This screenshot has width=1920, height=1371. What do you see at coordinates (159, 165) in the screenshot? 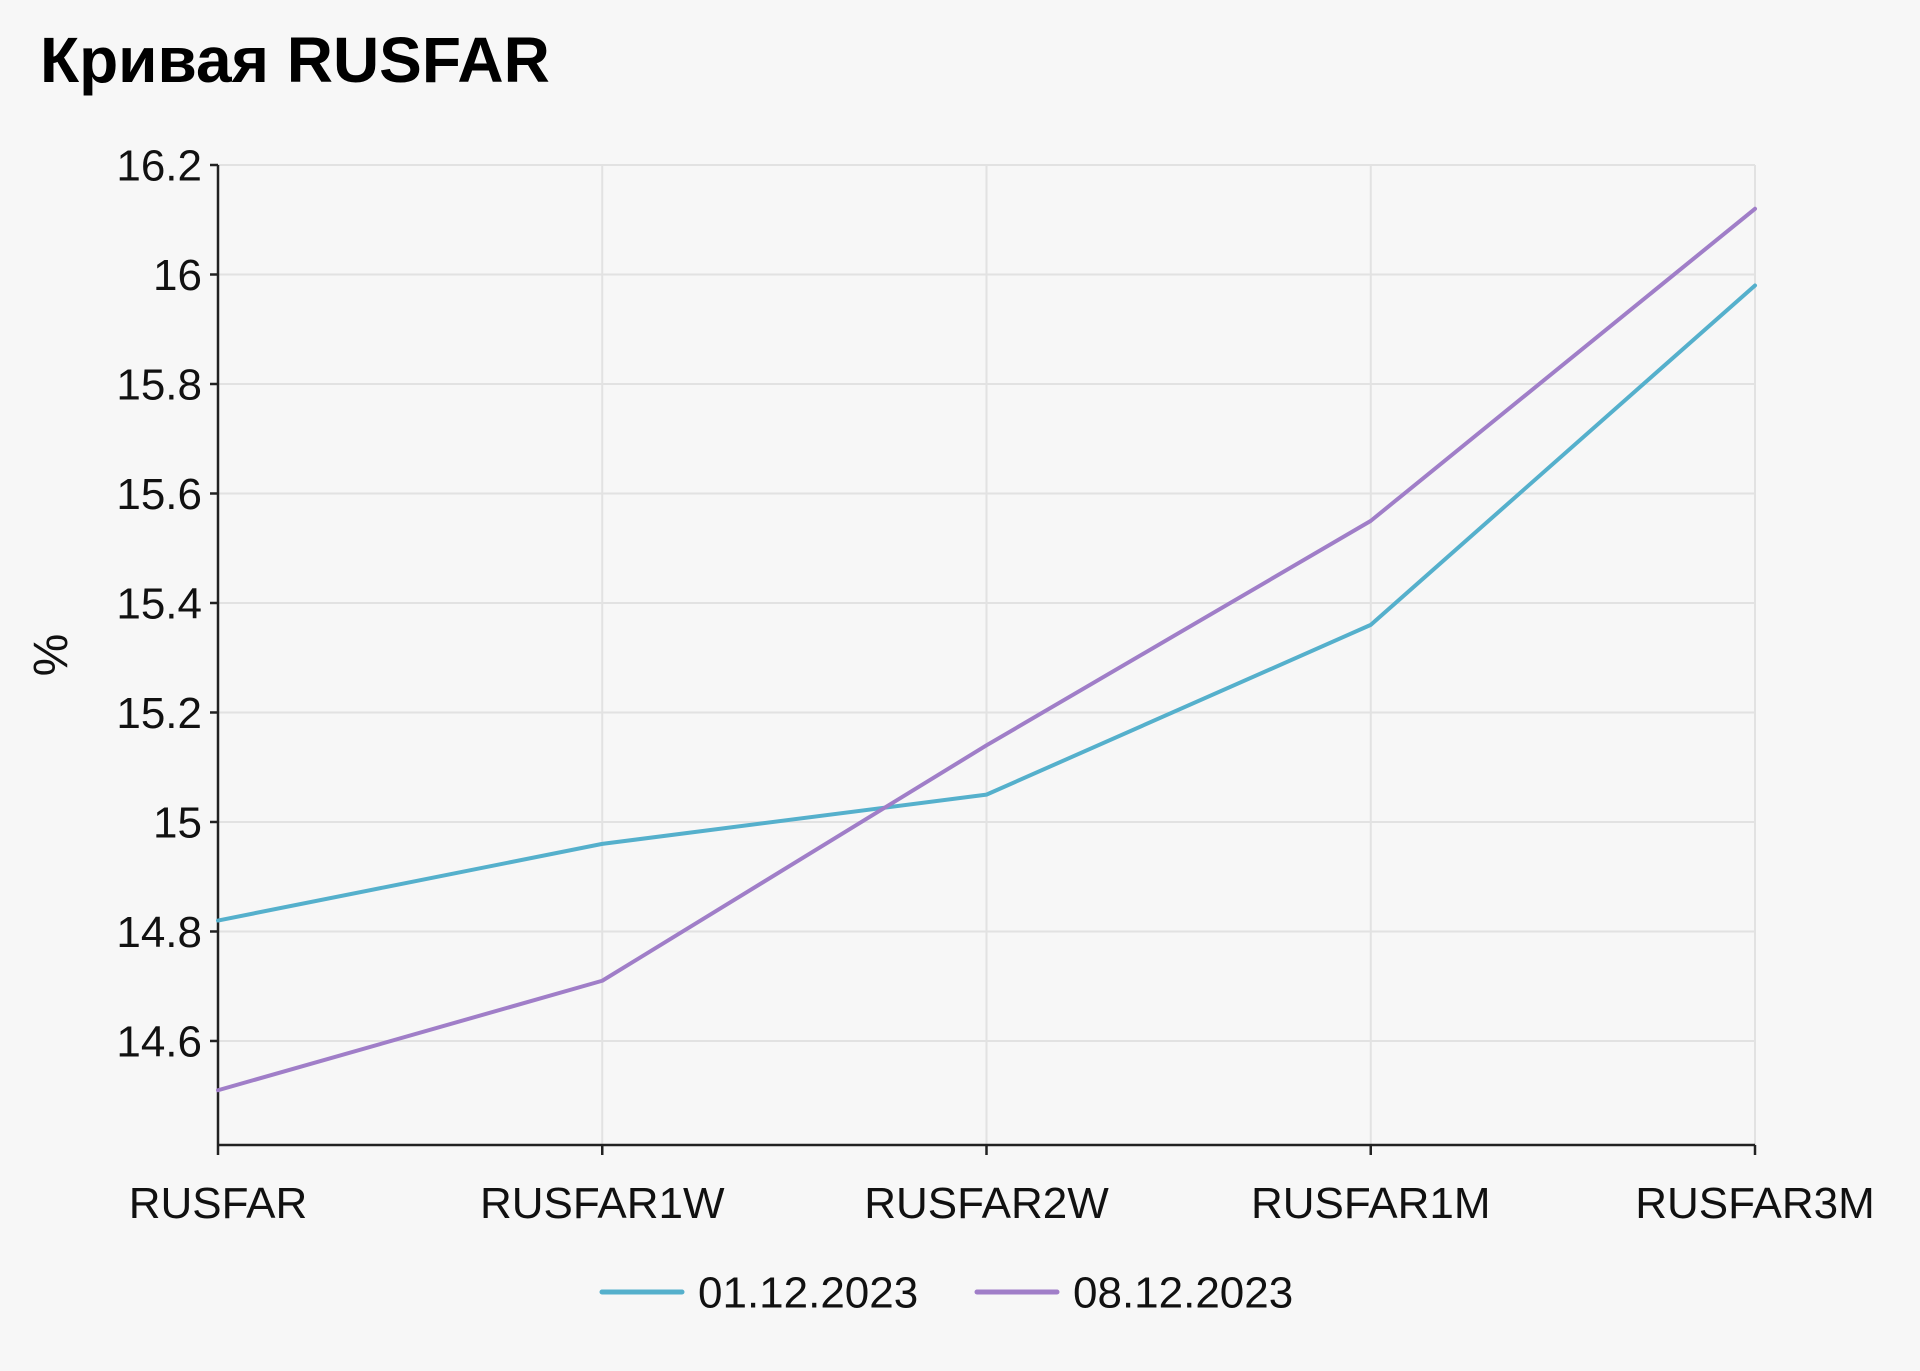
I see `y-tick-label: 16.2` at bounding box center [159, 165].